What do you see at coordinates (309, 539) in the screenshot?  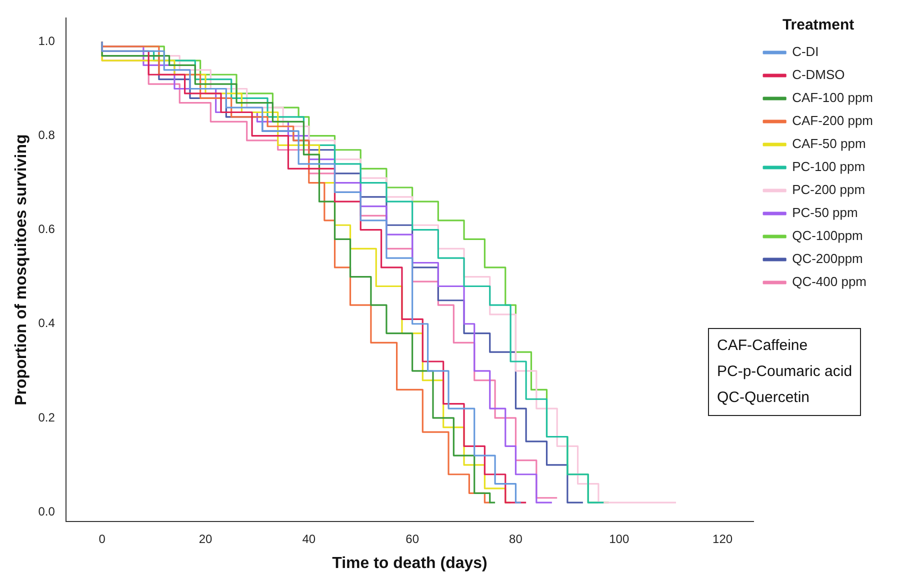 I see `x-tick-label: 40` at bounding box center [309, 539].